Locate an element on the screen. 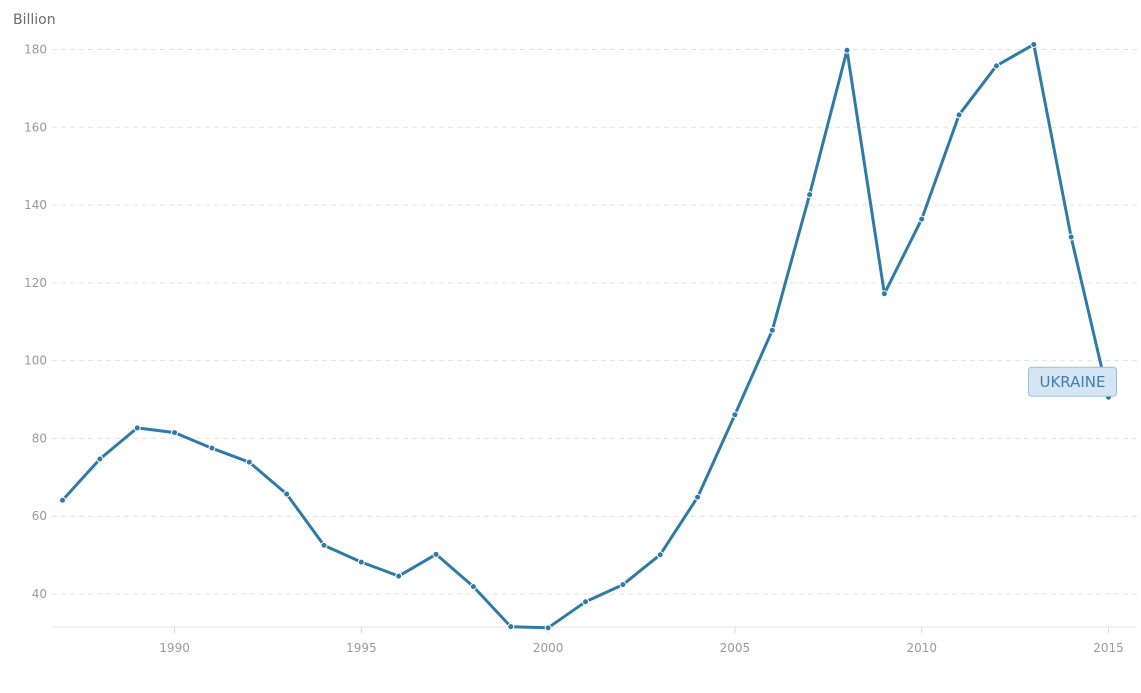 This screenshot has height=693, width=1141. series-tag-layer: UKRAINE is located at coordinates (1072, 381).